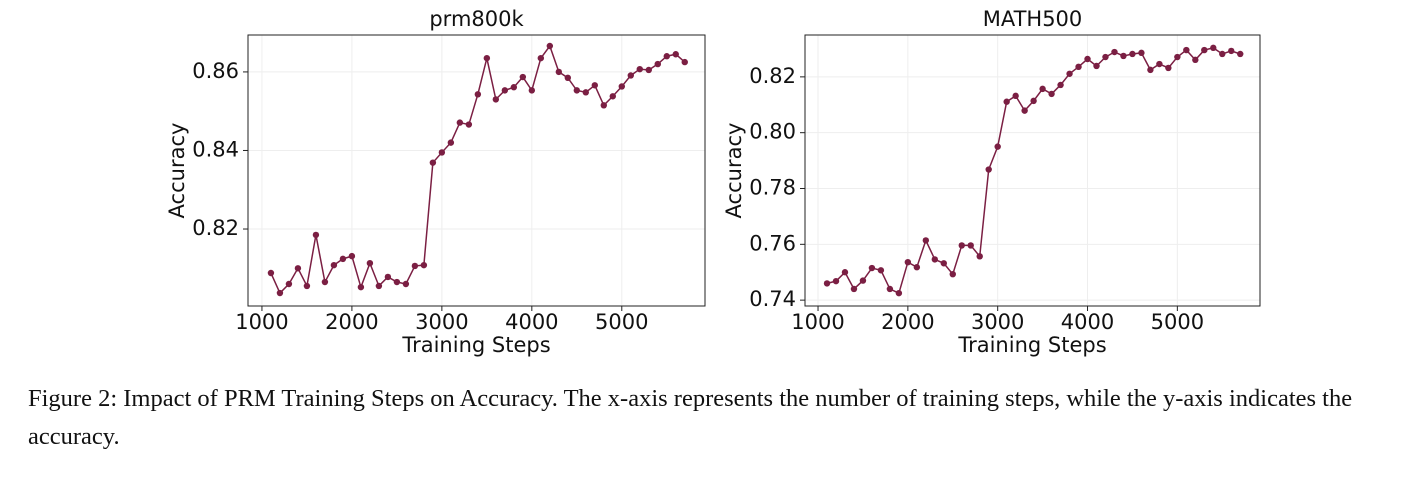 The image size is (1420, 482). What do you see at coordinates (1087, 322) in the screenshot?
I see `x-tick-label: 4000` at bounding box center [1087, 322].